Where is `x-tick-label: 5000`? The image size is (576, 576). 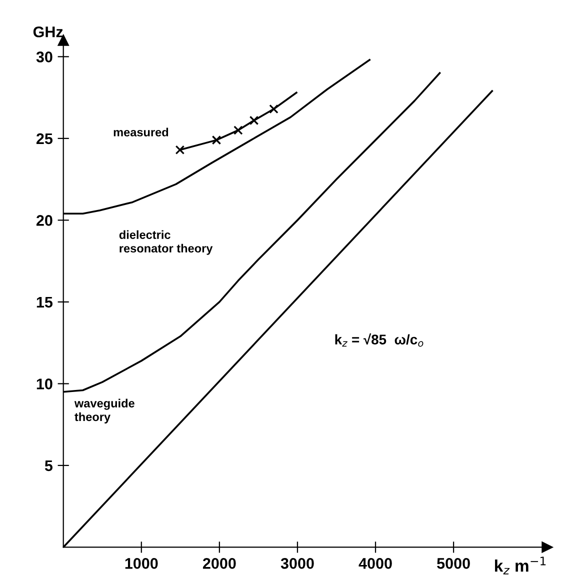 x-tick-label: 5000 is located at coordinates (453, 563).